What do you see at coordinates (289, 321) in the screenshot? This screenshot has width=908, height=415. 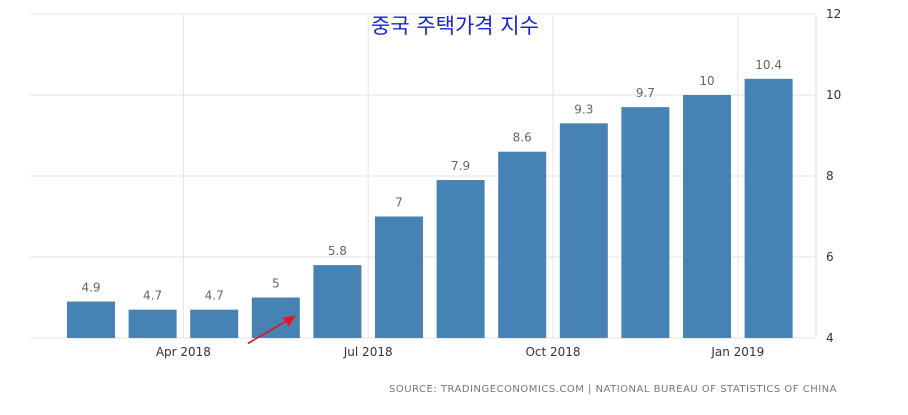 I see `arrow-head` at bounding box center [289, 321].